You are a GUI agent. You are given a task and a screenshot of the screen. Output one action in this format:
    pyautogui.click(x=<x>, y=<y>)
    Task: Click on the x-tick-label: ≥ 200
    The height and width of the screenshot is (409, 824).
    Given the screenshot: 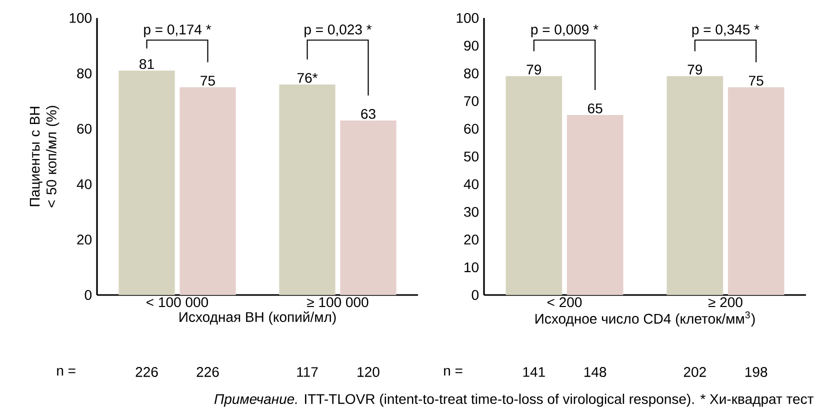 What is the action you would take?
    pyautogui.click(x=725, y=302)
    